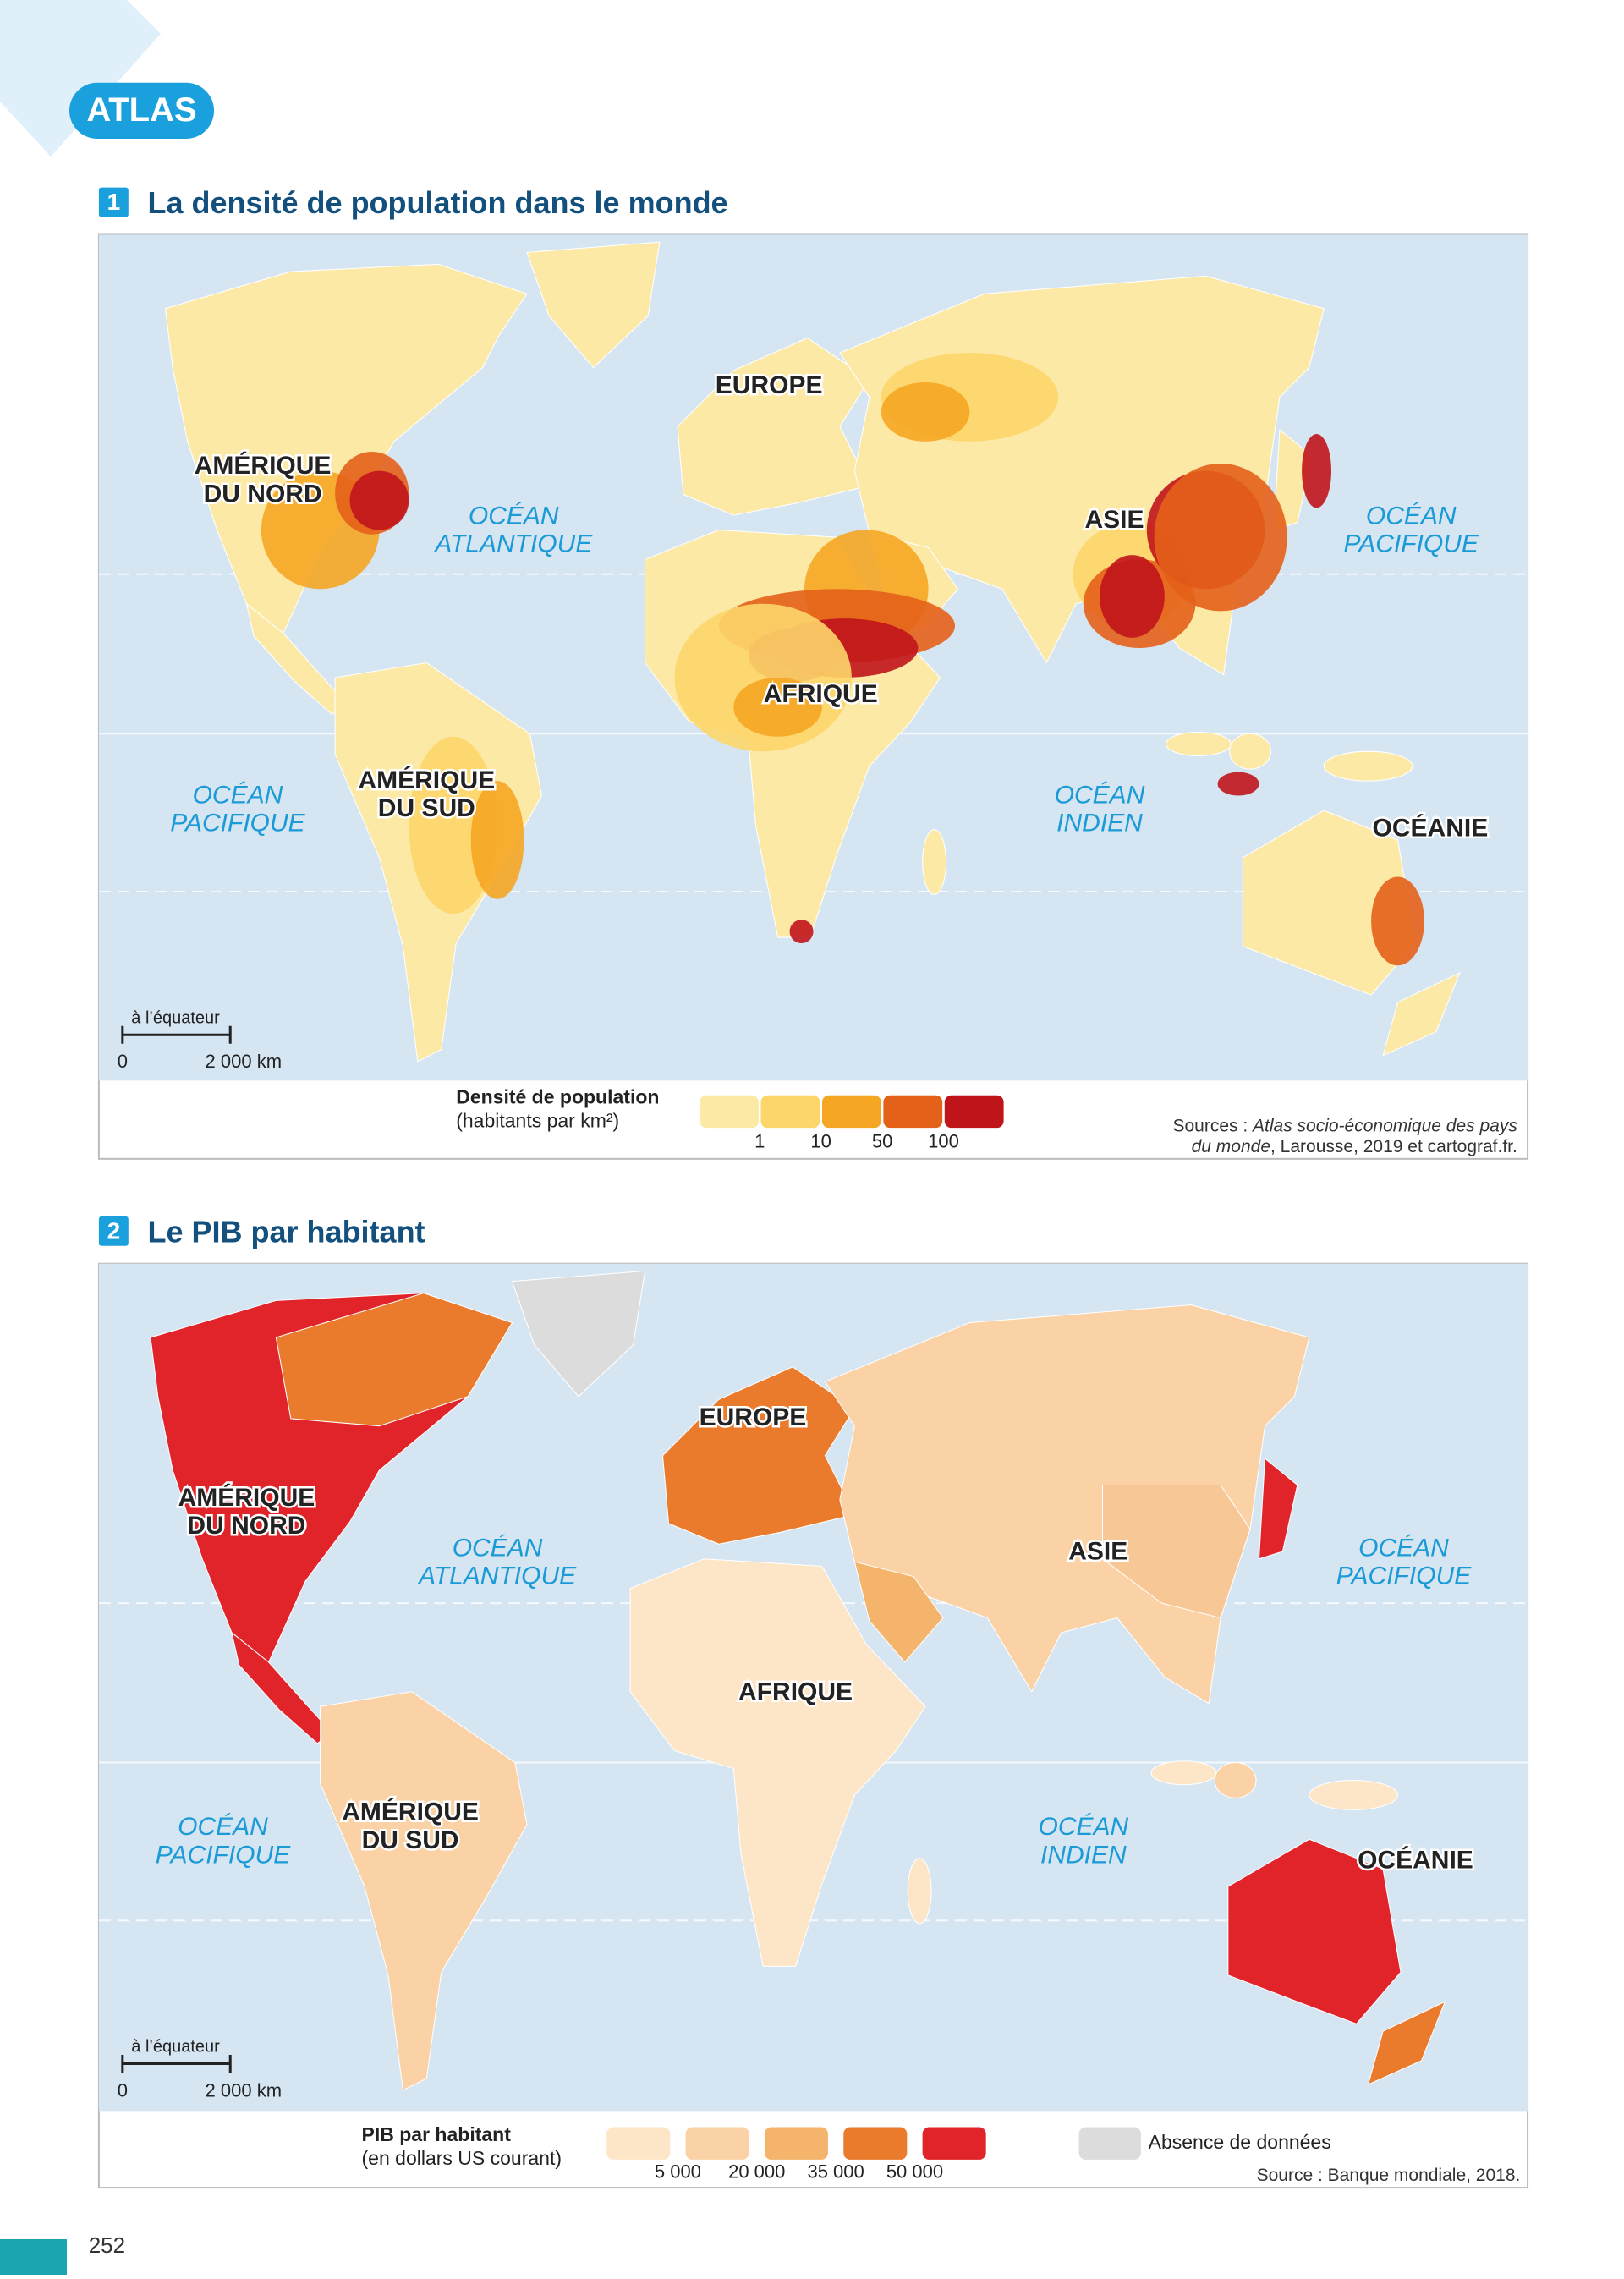  I want to click on continent-label: OCÉANIE, so click(1431, 828).